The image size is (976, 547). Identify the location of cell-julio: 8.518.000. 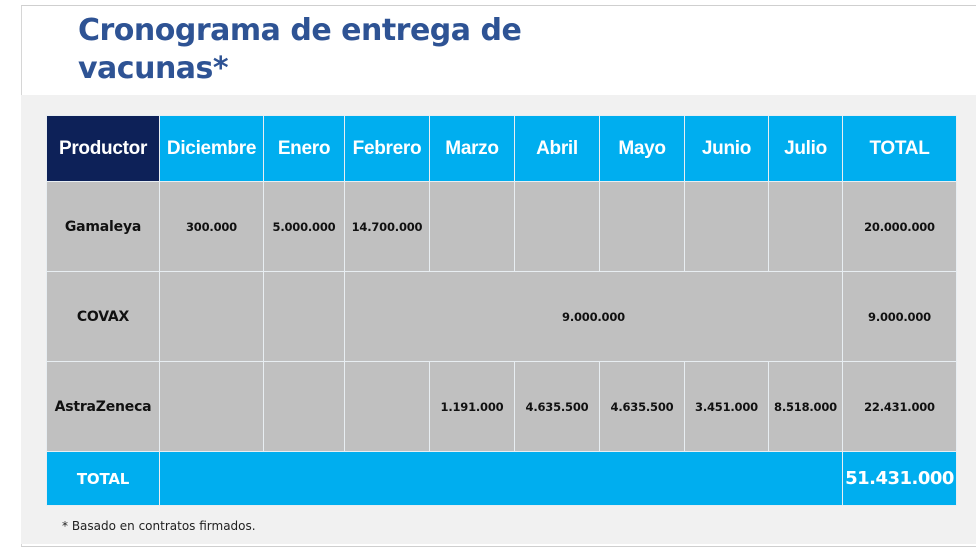
(805, 406).